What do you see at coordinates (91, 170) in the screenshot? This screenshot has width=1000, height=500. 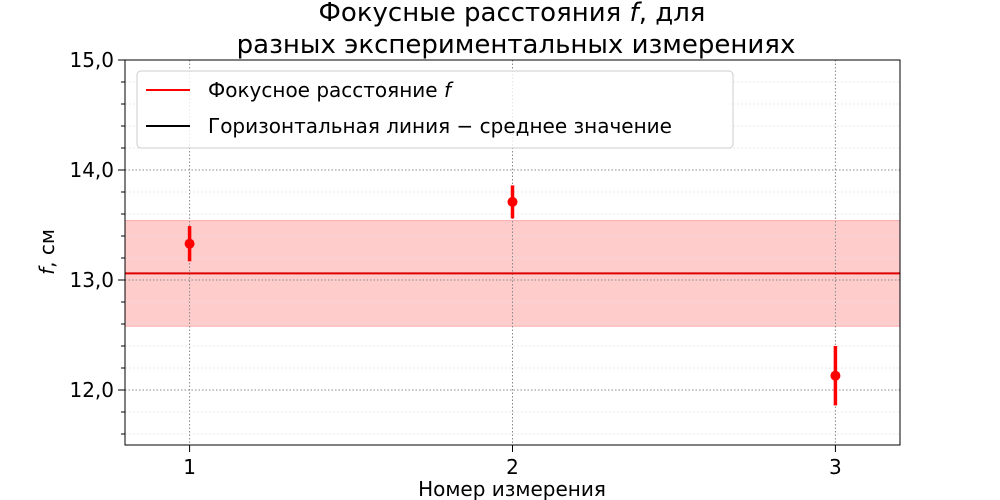 I see `y-tick-label: 14,0` at bounding box center [91, 170].